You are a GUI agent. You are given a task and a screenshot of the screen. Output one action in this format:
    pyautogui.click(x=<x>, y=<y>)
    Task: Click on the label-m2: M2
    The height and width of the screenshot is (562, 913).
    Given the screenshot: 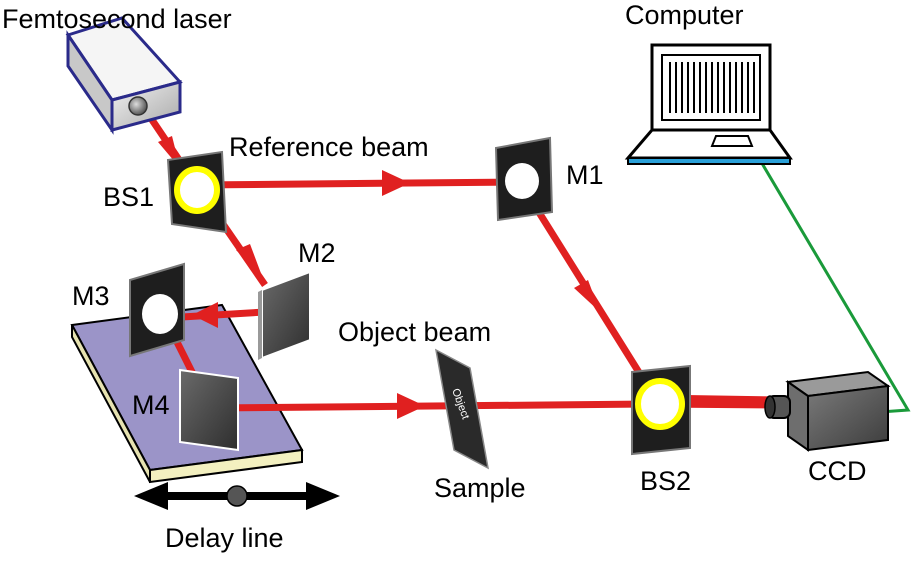 What is the action you would take?
    pyautogui.click(x=317, y=253)
    